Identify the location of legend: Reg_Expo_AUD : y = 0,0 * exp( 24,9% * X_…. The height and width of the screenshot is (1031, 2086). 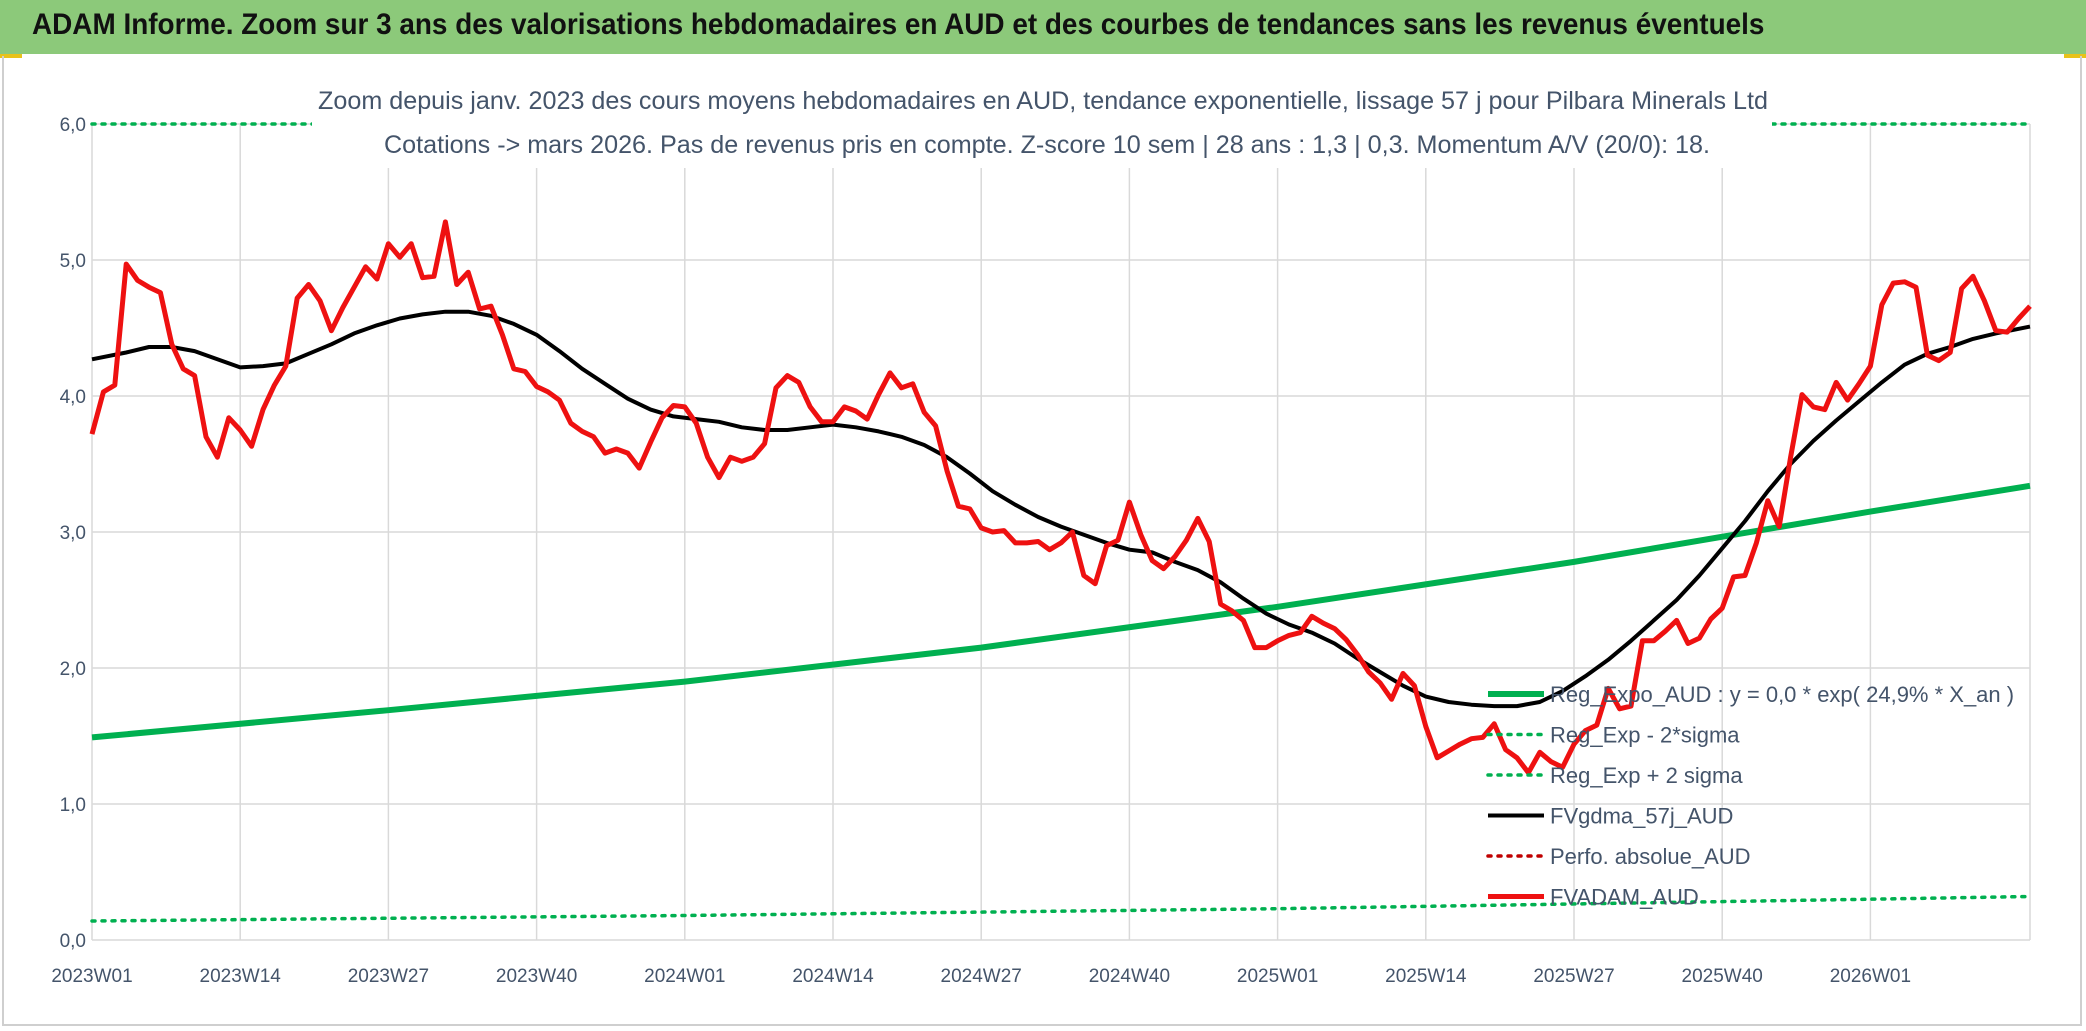
(1750, 796).